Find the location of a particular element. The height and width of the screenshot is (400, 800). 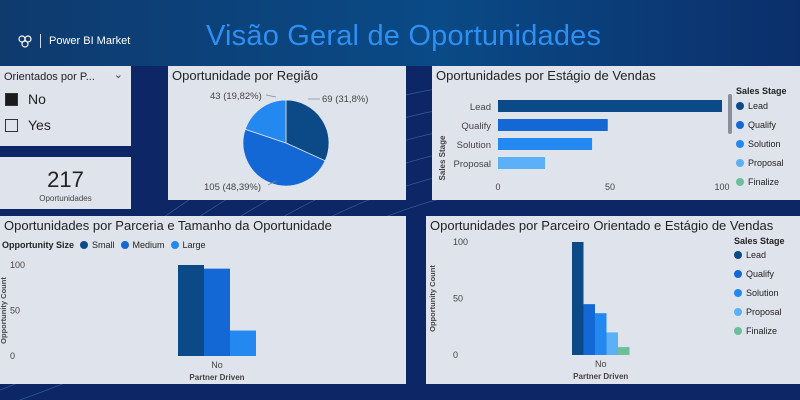

legend-item-large: Large is located at coordinates (188, 245).